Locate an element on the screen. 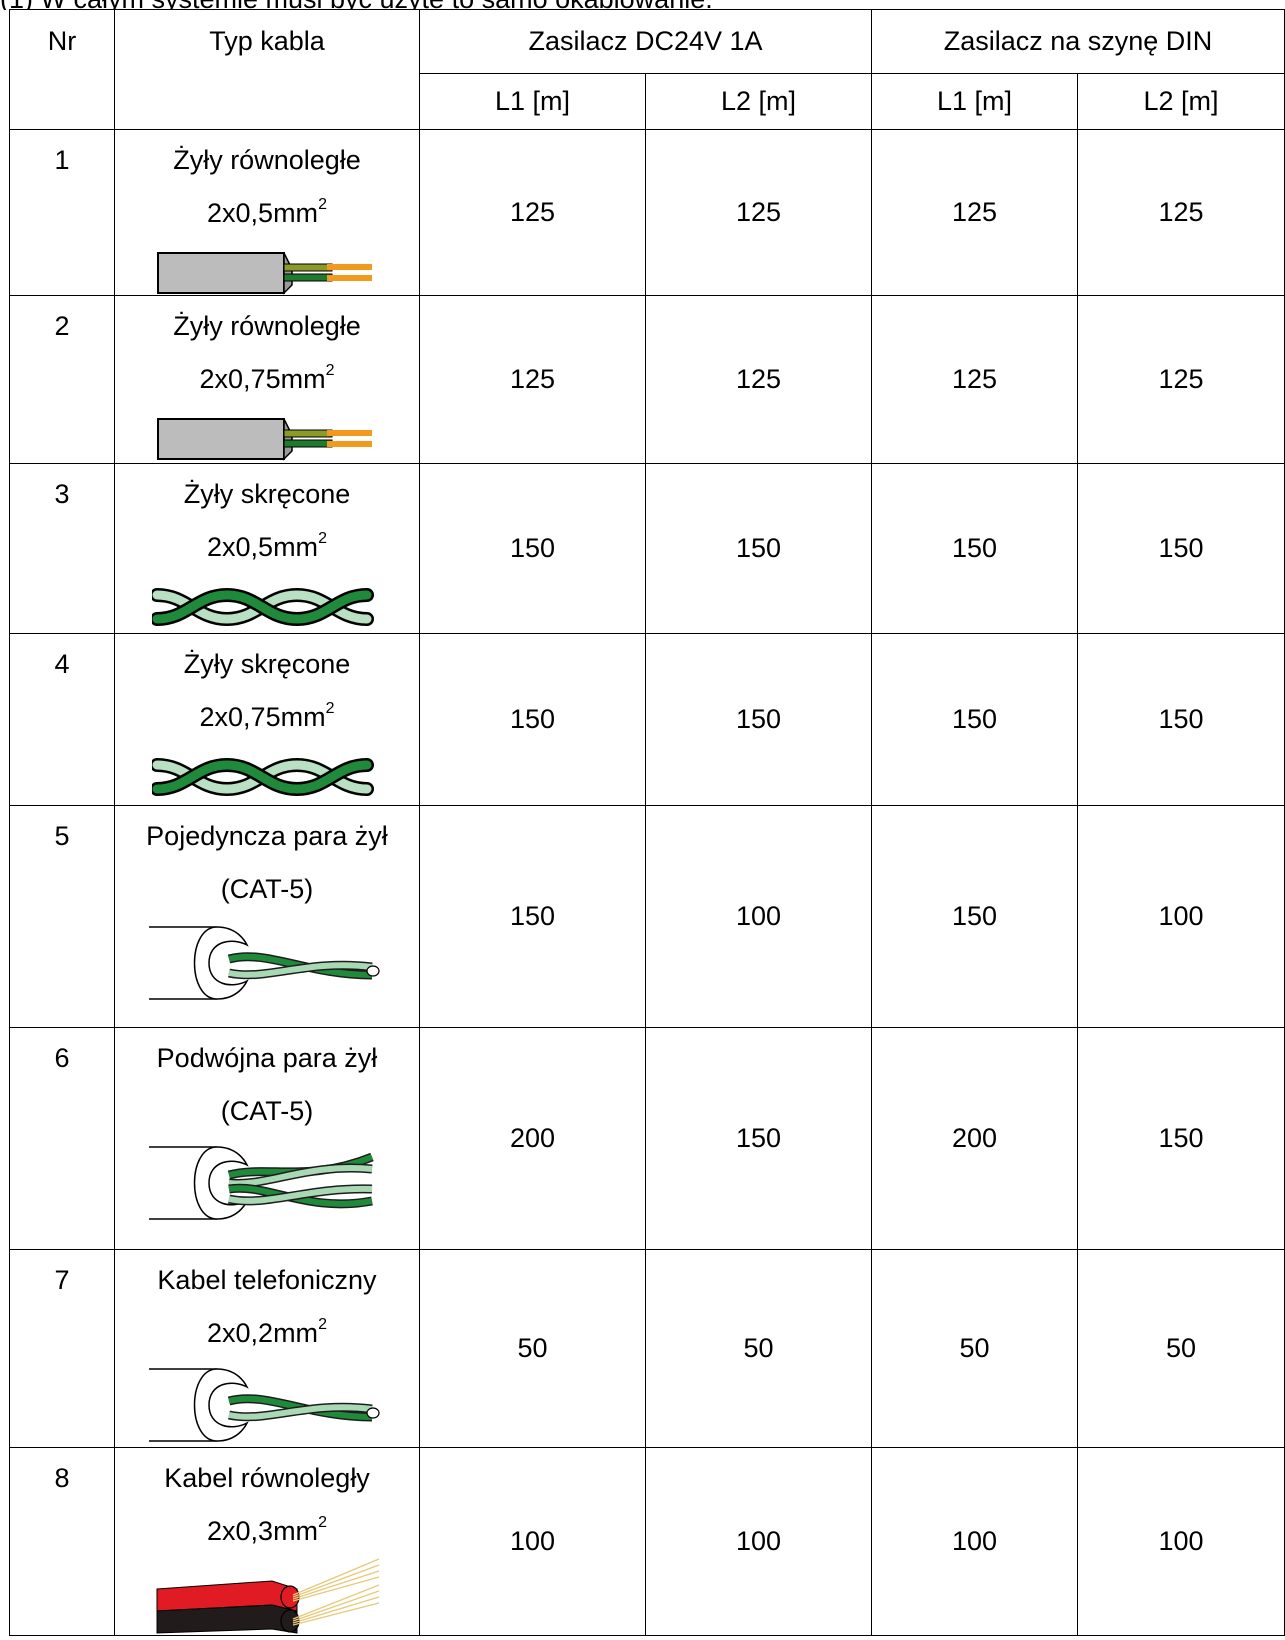 The image size is (1285, 1640). cable-type-cell: Pojedyncza para żył (CAT-5) is located at coordinates (267, 916).